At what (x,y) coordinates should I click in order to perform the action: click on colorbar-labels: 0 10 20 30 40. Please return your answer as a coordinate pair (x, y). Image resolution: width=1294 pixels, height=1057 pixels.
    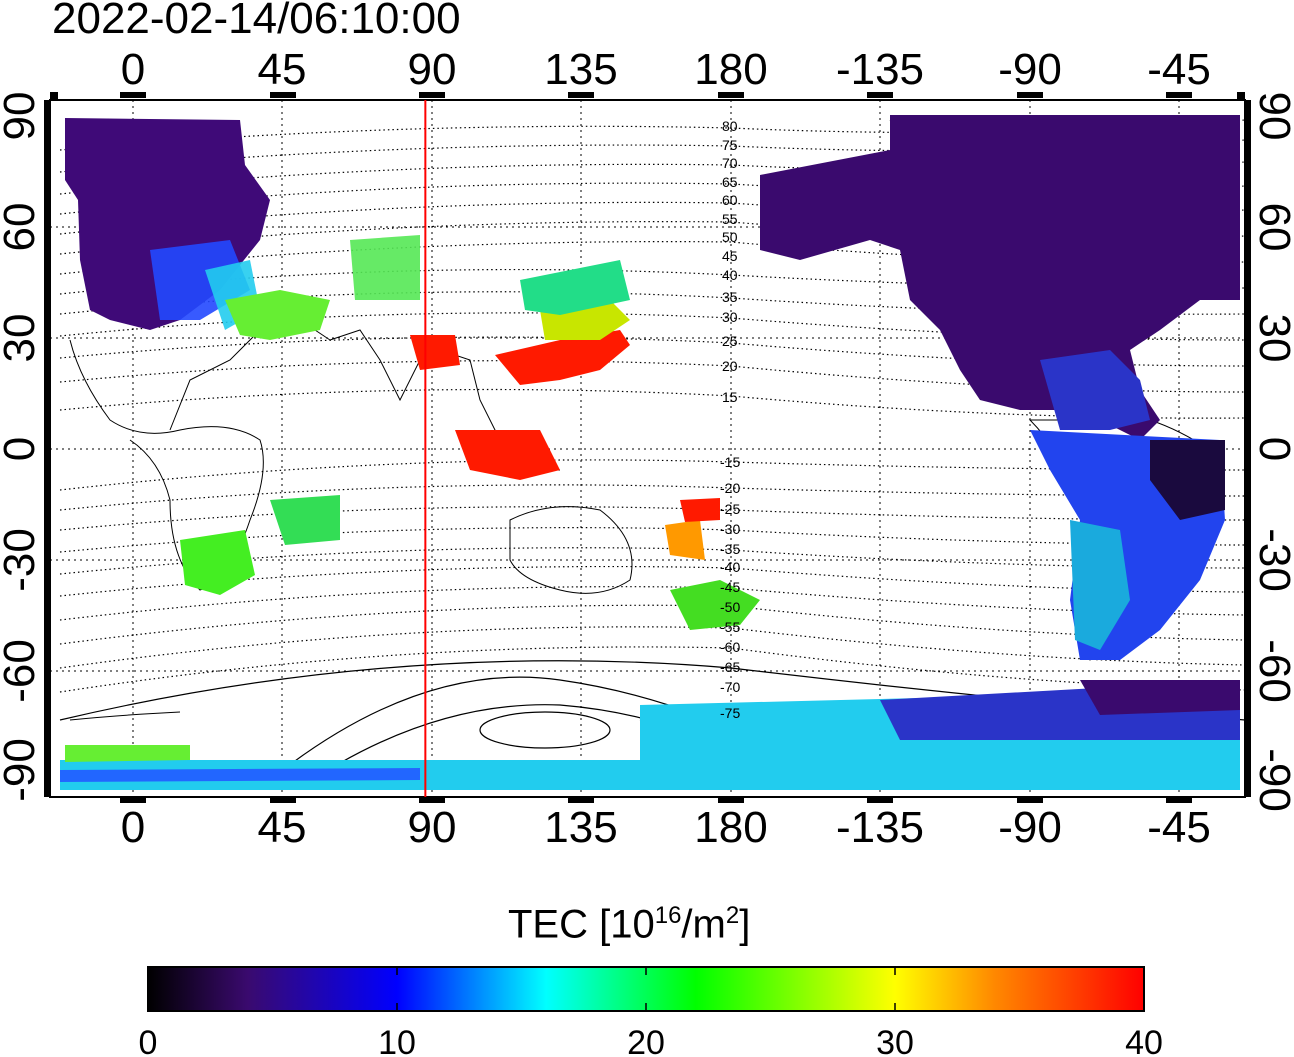
    Looking at the image, I should click on (651, 1040).